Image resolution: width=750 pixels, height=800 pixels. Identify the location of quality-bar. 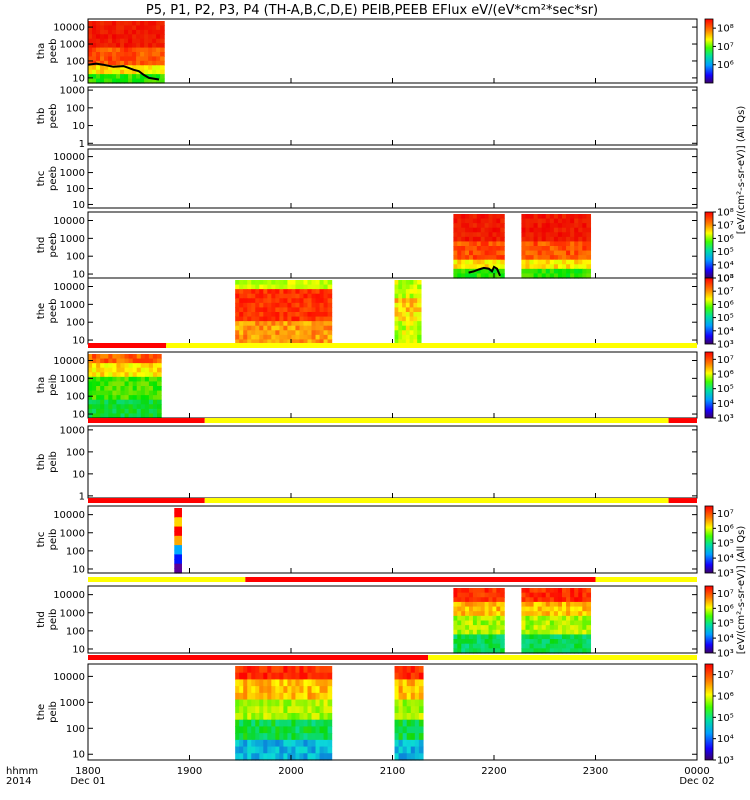
(392, 579).